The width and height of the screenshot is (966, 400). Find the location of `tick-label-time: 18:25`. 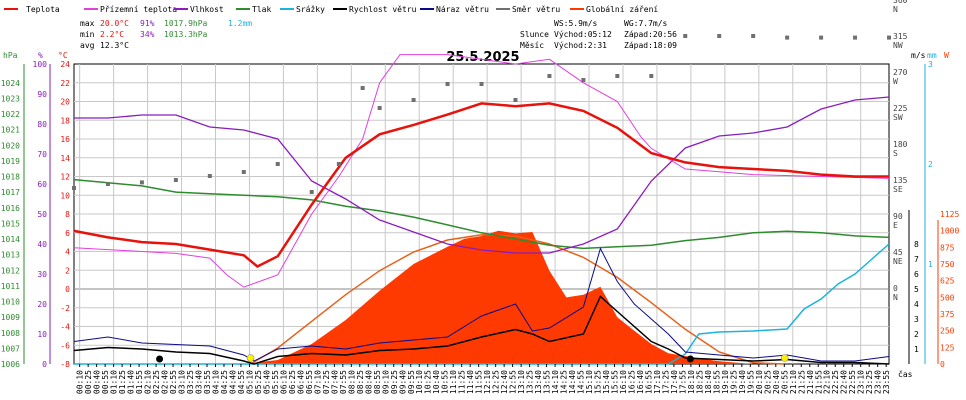

tick-label-time: 18:25 is located at coordinates (699, 382).